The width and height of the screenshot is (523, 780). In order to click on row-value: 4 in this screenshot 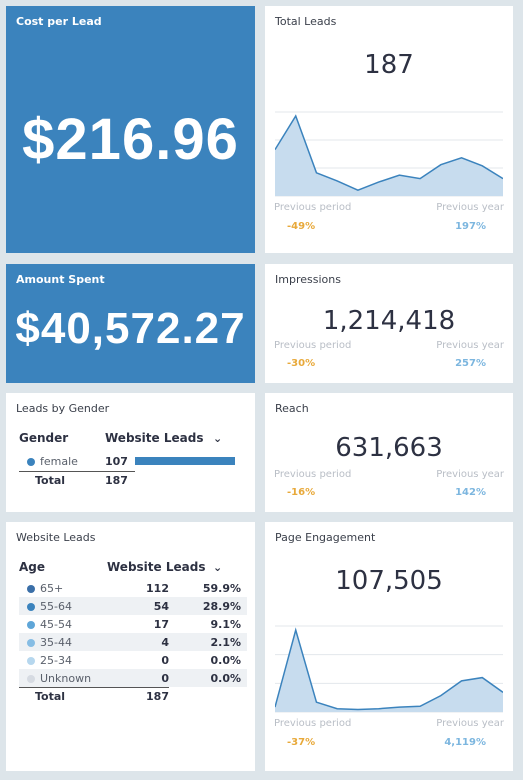, I will do `click(165, 642)`.